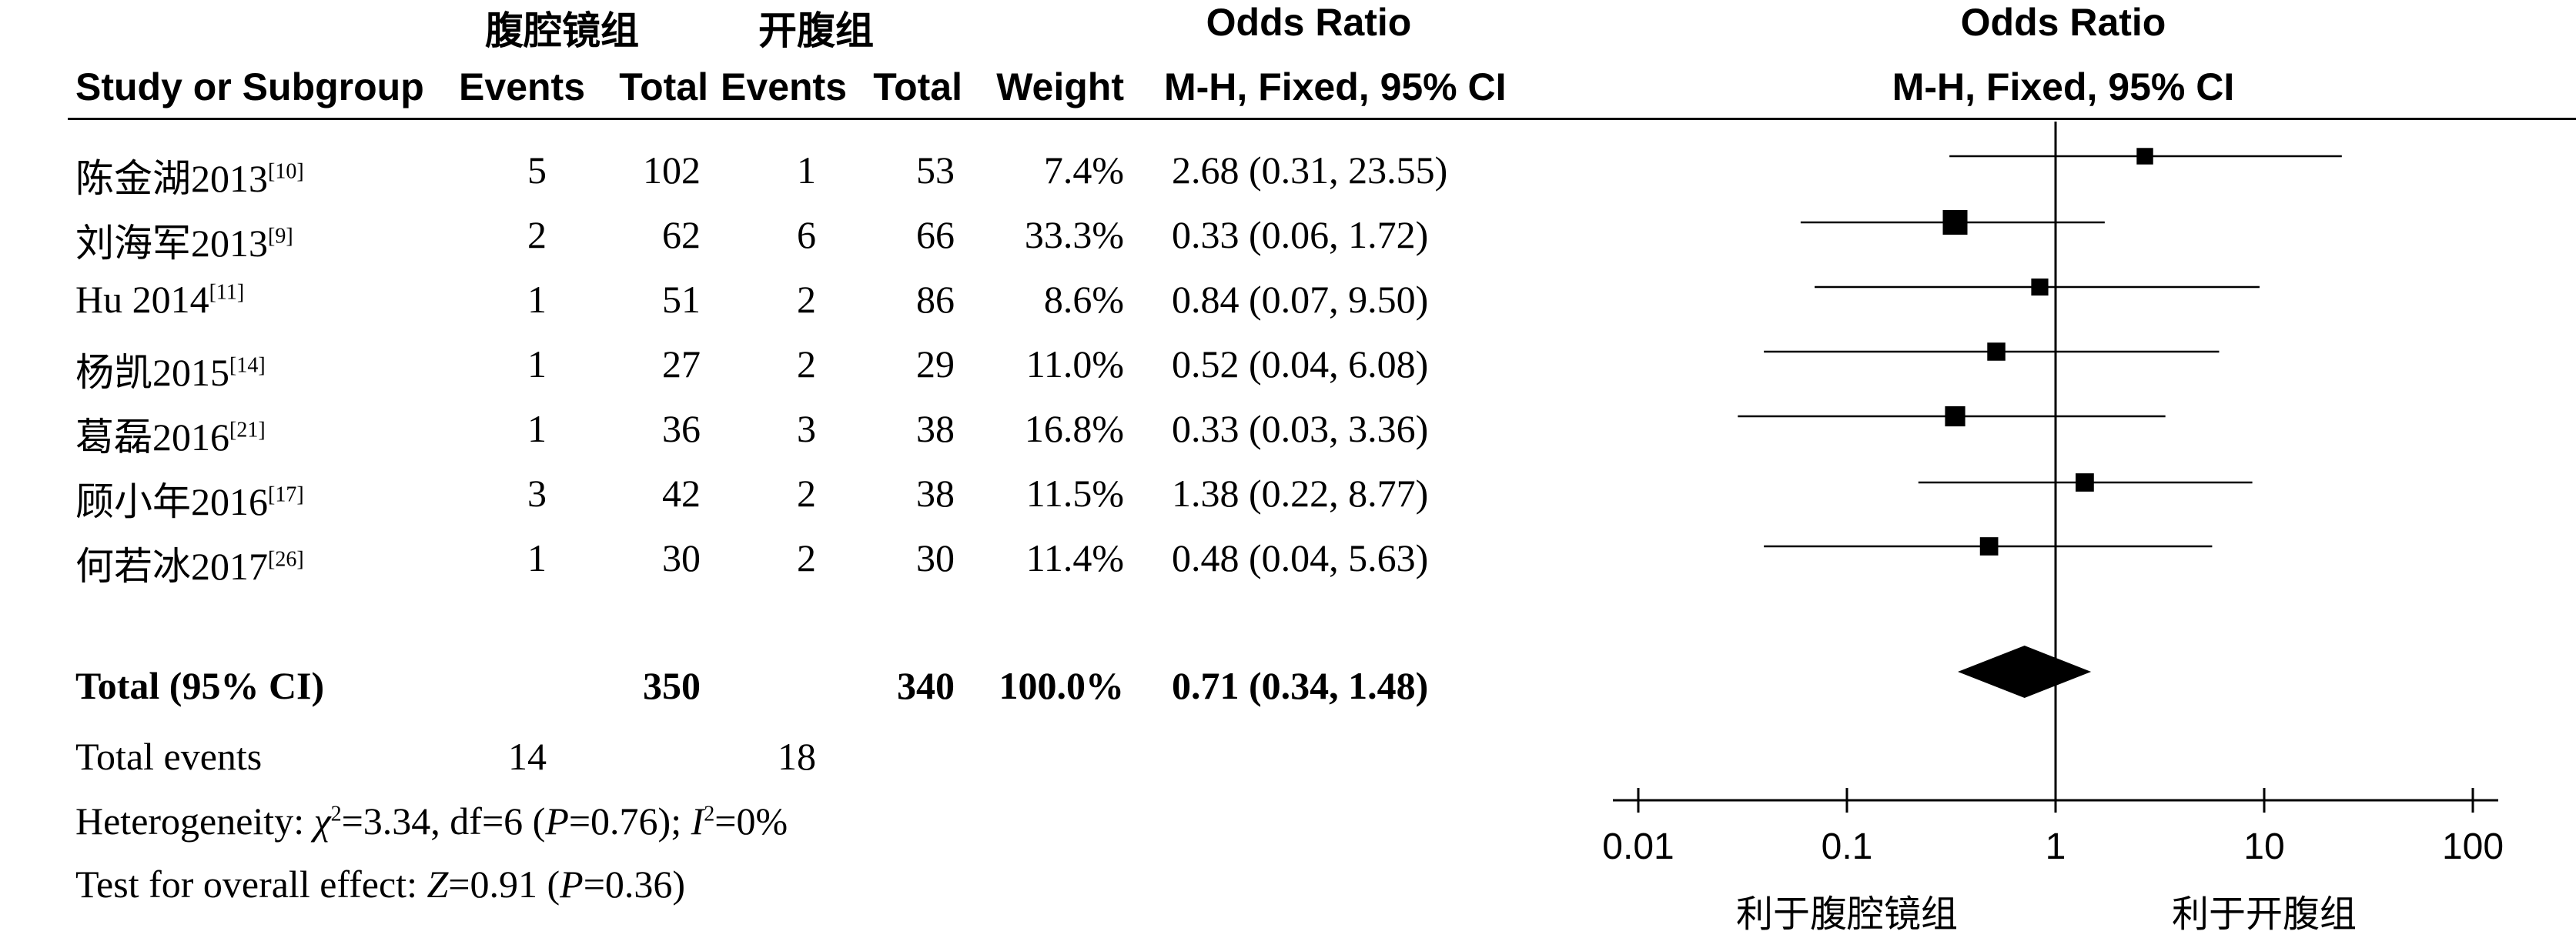 The image size is (2576, 938). What do you see at coordinates (200, 686) in the screenshot?
I see `total-label: Total (95% CI)` at bounding box center [200, 686].